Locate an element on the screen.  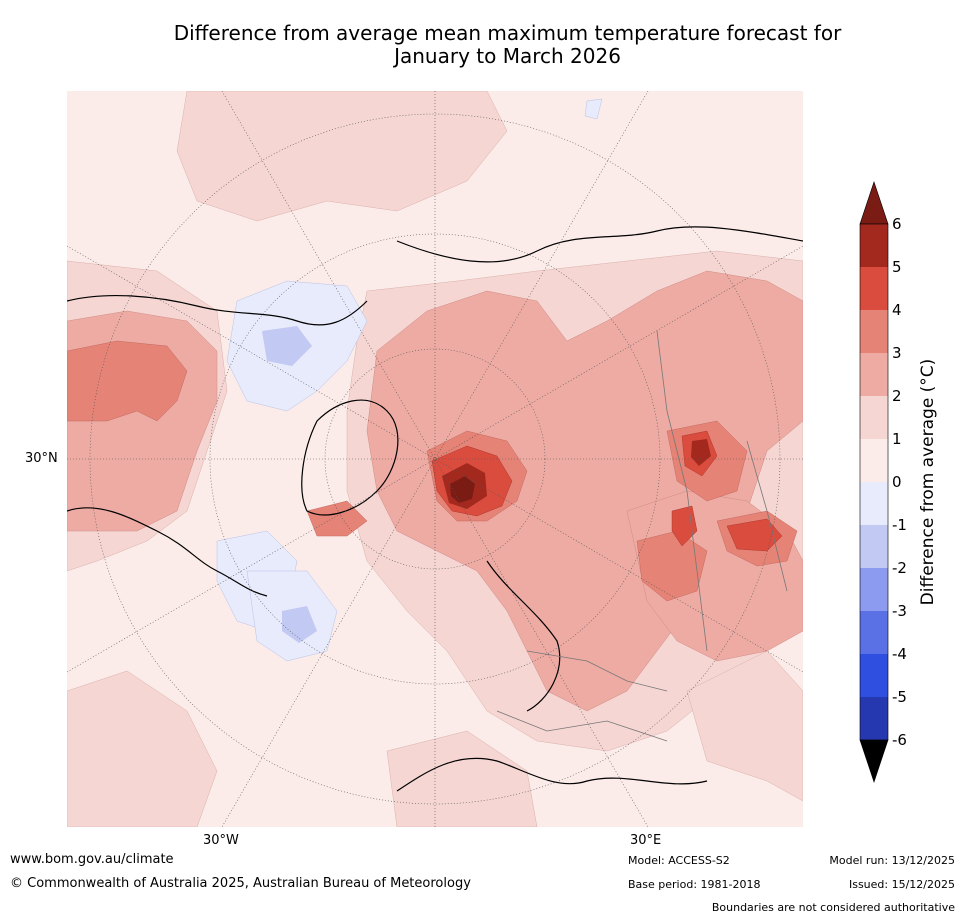
footer-issued: Issued: 15/12/2025 is located at coordinates (901, 884).